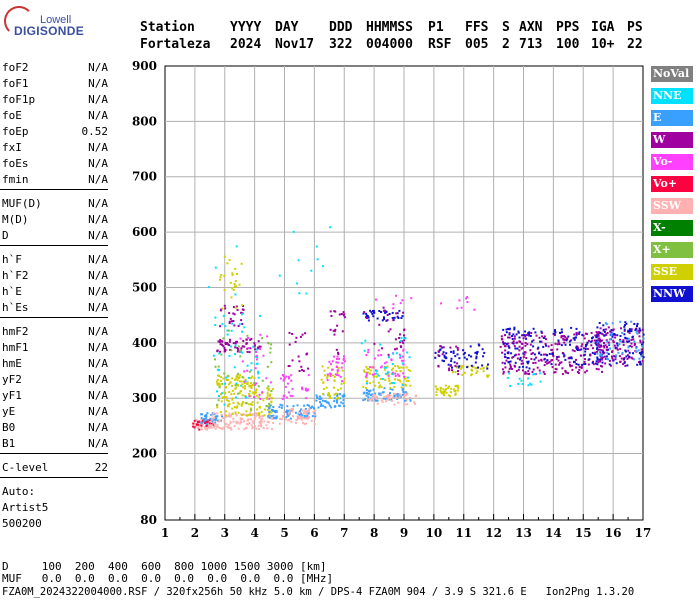 The image size is (700, 600). What do you see at coordinates (246, 44) in the screenshot?
I see `header-value-1: 2024` at bounding box center [246, 44].